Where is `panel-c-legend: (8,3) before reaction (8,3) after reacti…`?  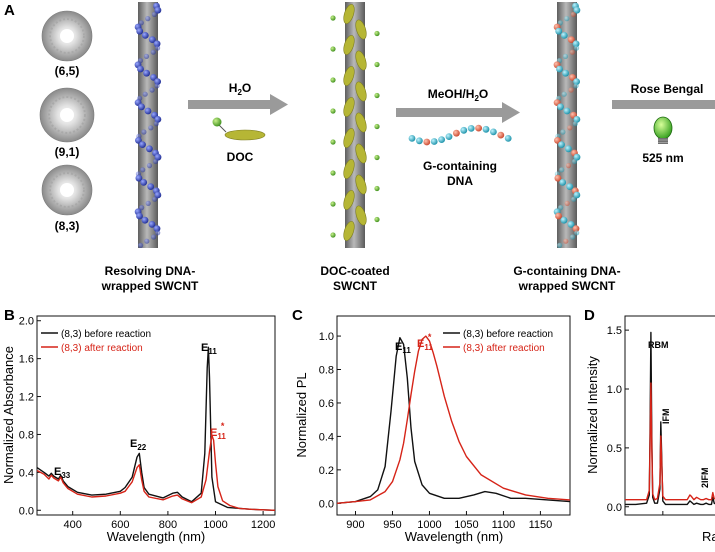 panel-c-legend: (8,3) before reaction (8,3) after reacti… is located at coordinates (498, 341).